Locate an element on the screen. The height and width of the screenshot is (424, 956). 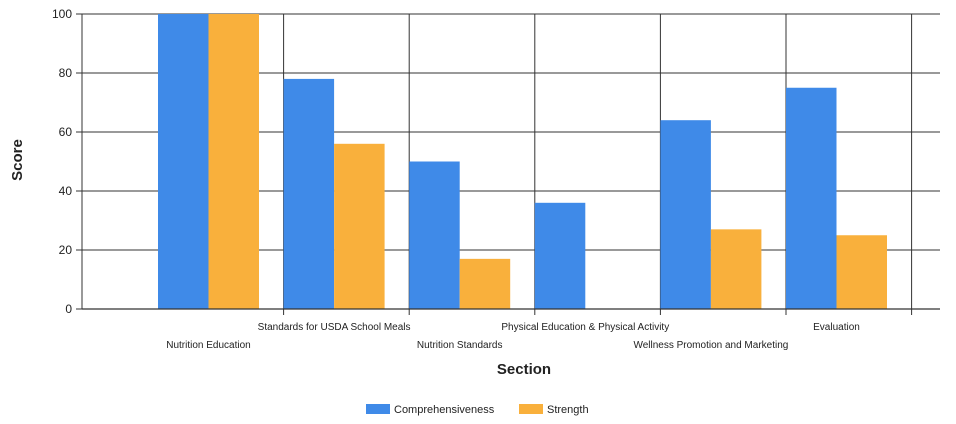
legend-label-strength: Strength is located at coordinates (568, 410).